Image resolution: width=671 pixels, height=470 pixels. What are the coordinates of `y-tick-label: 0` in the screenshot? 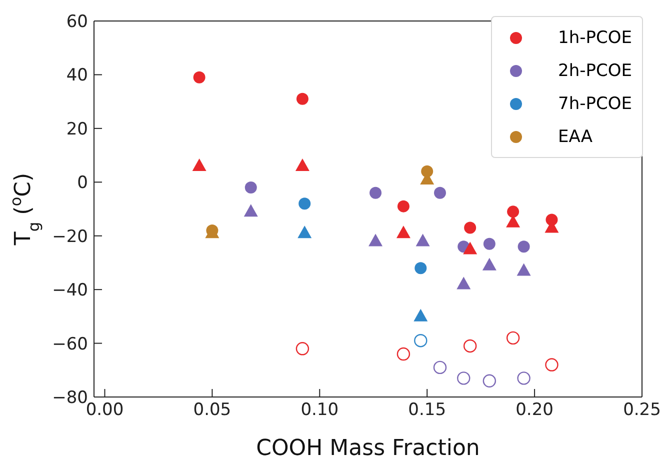 It's located at (82, 183).